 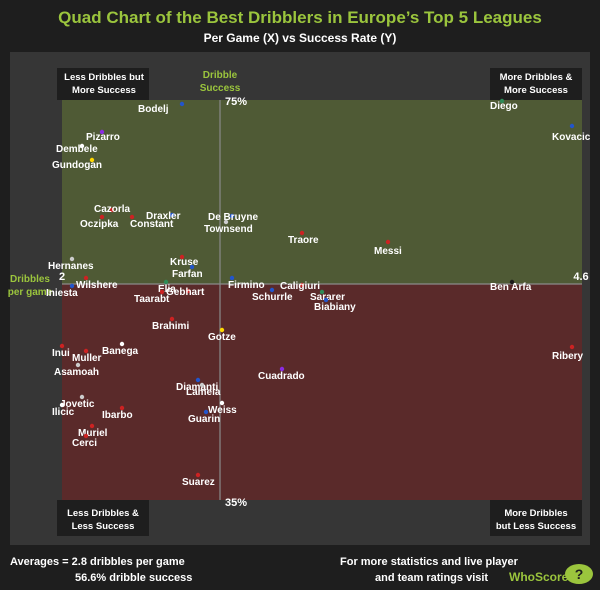 I want to click on point-gundogan, so click(x=92, y=160).